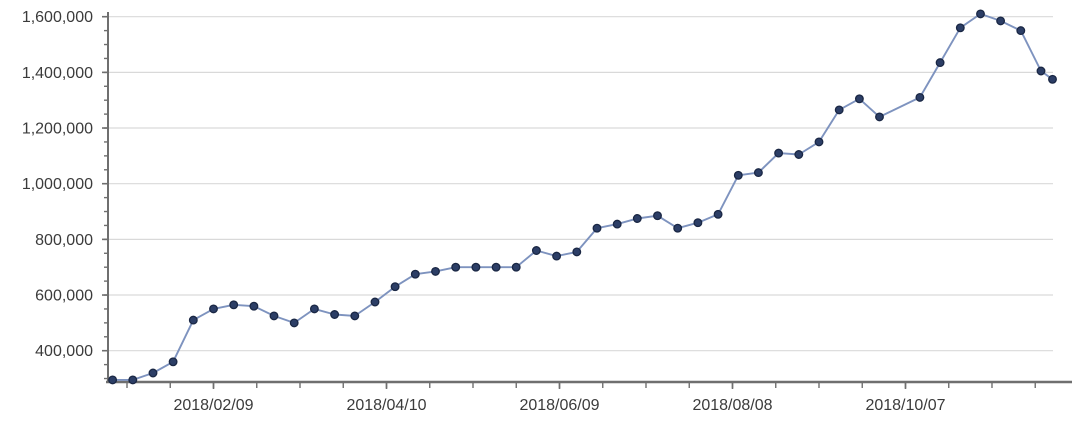 This screenshot has height=430, width=1080. I want to click on x-tick-label: 2018/08/08, so click(732, 405).